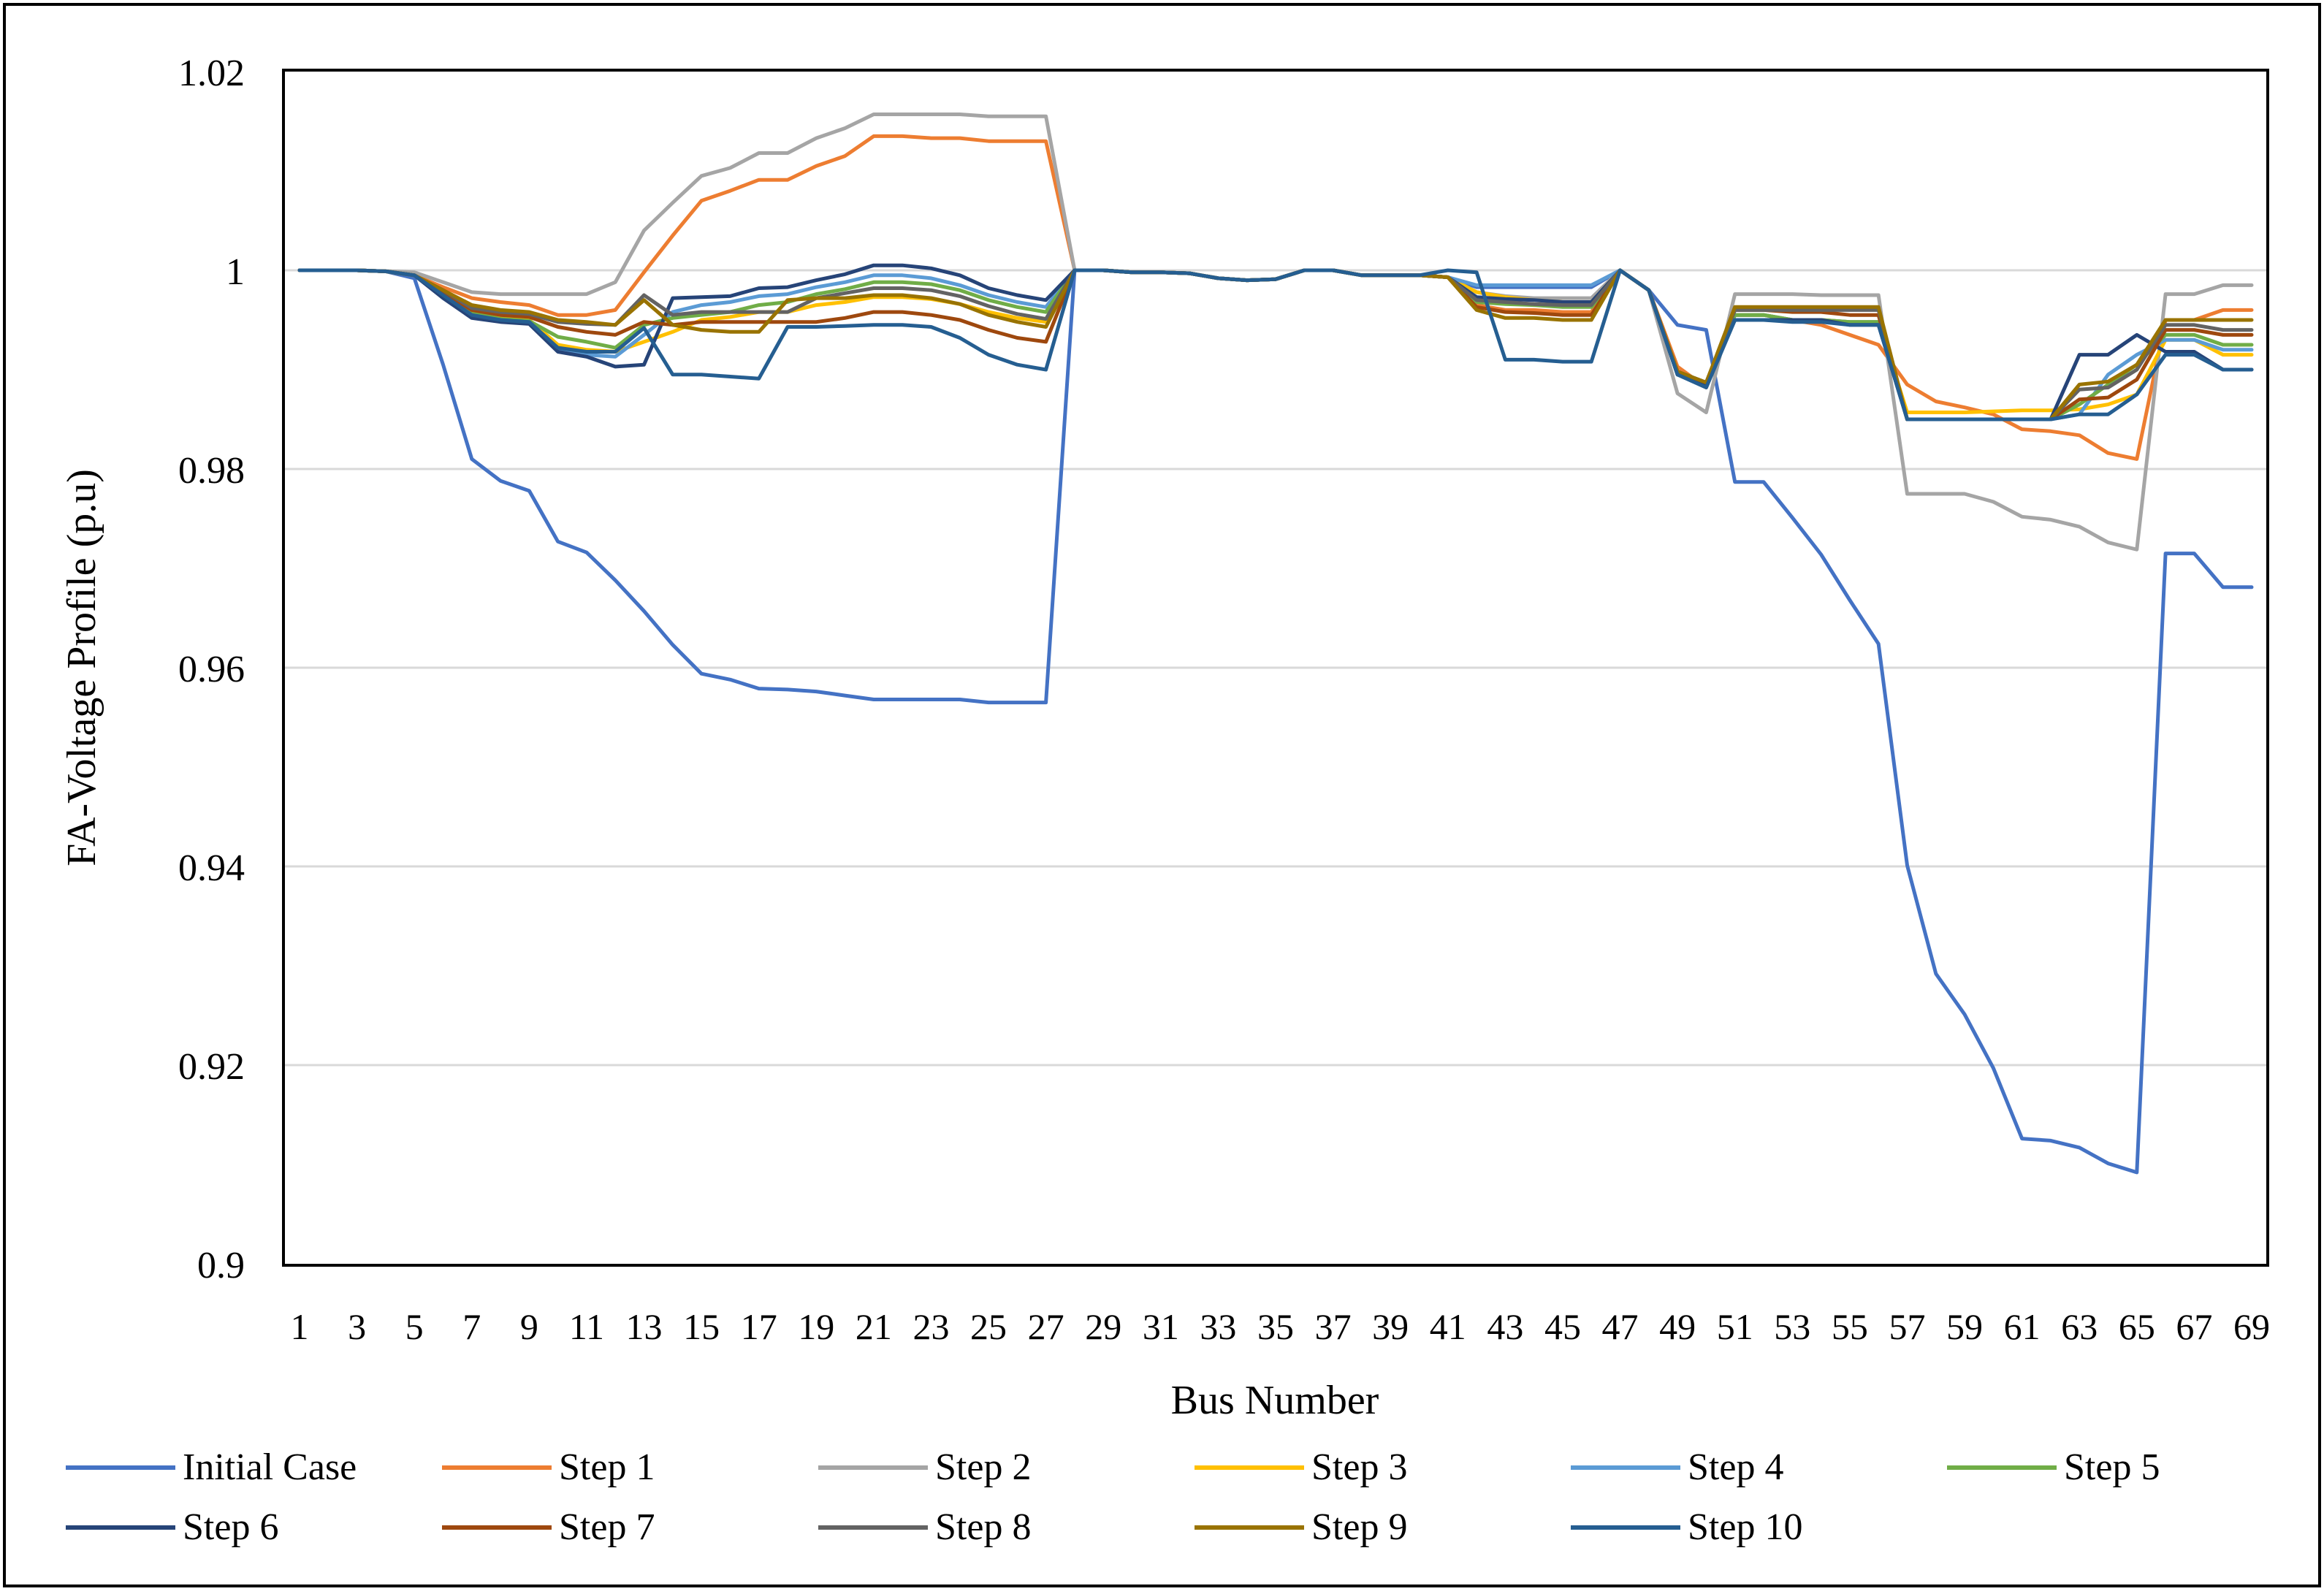 The height and width of the screenshot is (1594, 2324). Describe the element at coordinates (607, 1467) in the screenshot. I see `legend-label: Step 1` at that location.